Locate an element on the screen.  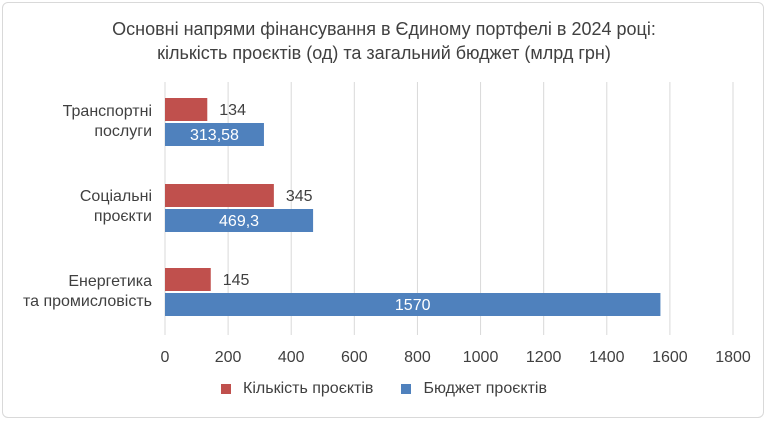
category-label-2: Енергетика та промисловість is located at coordinates (77, 292).